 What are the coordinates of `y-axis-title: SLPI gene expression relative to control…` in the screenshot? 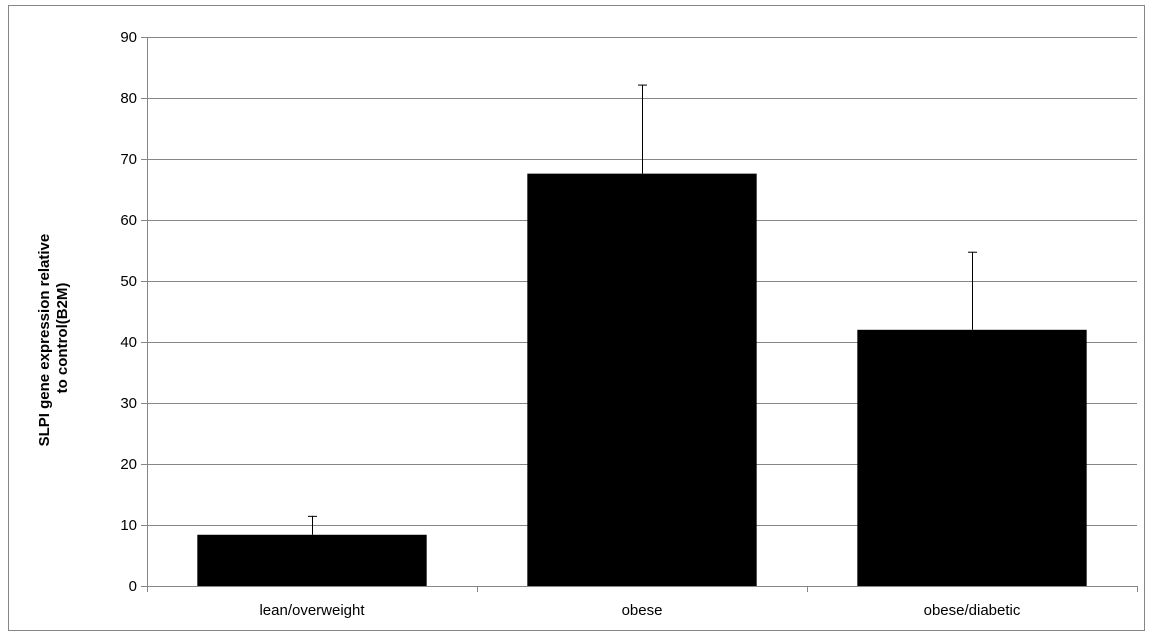 It's located at (53, 338).